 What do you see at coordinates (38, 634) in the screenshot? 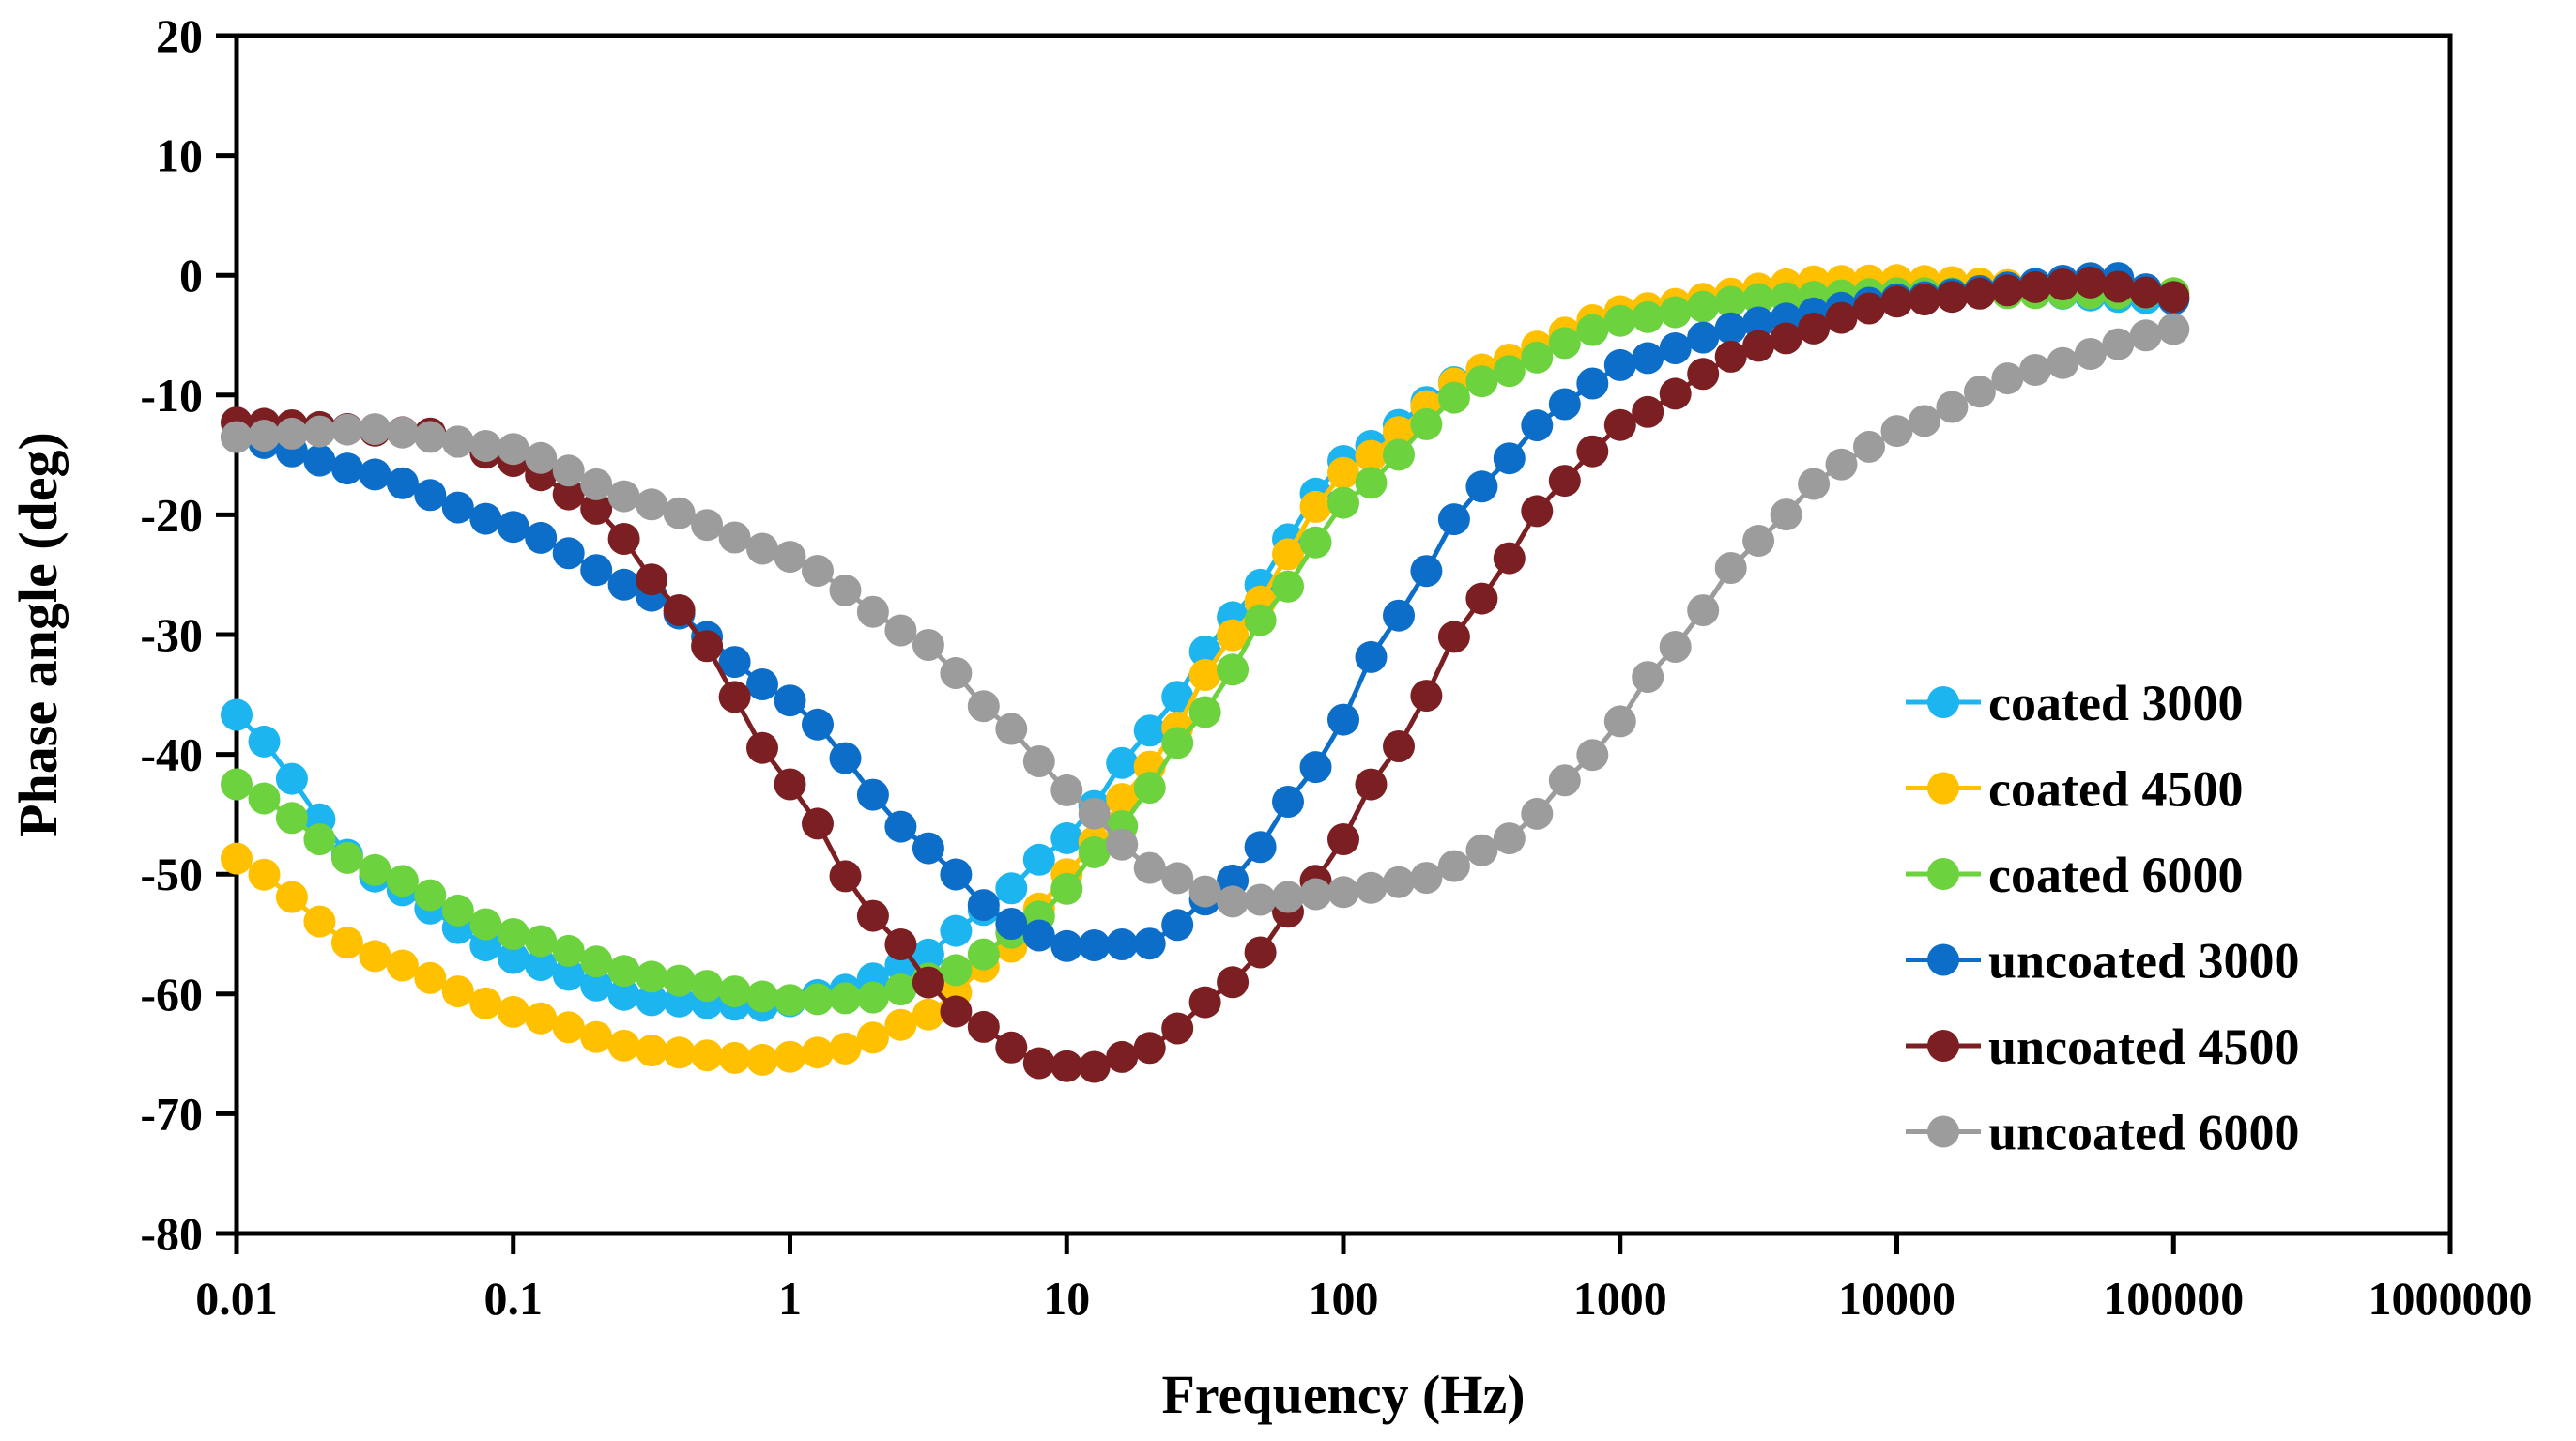
I see `y-axis-title: Phase angle (deg)` at bounding box center [38, 634].